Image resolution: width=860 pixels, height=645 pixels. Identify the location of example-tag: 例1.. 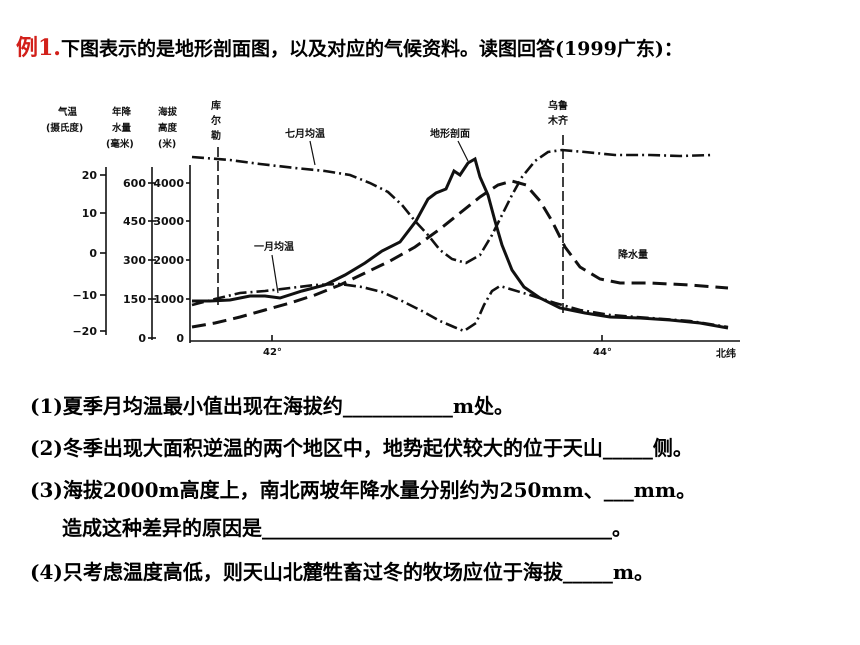
(38, 48).